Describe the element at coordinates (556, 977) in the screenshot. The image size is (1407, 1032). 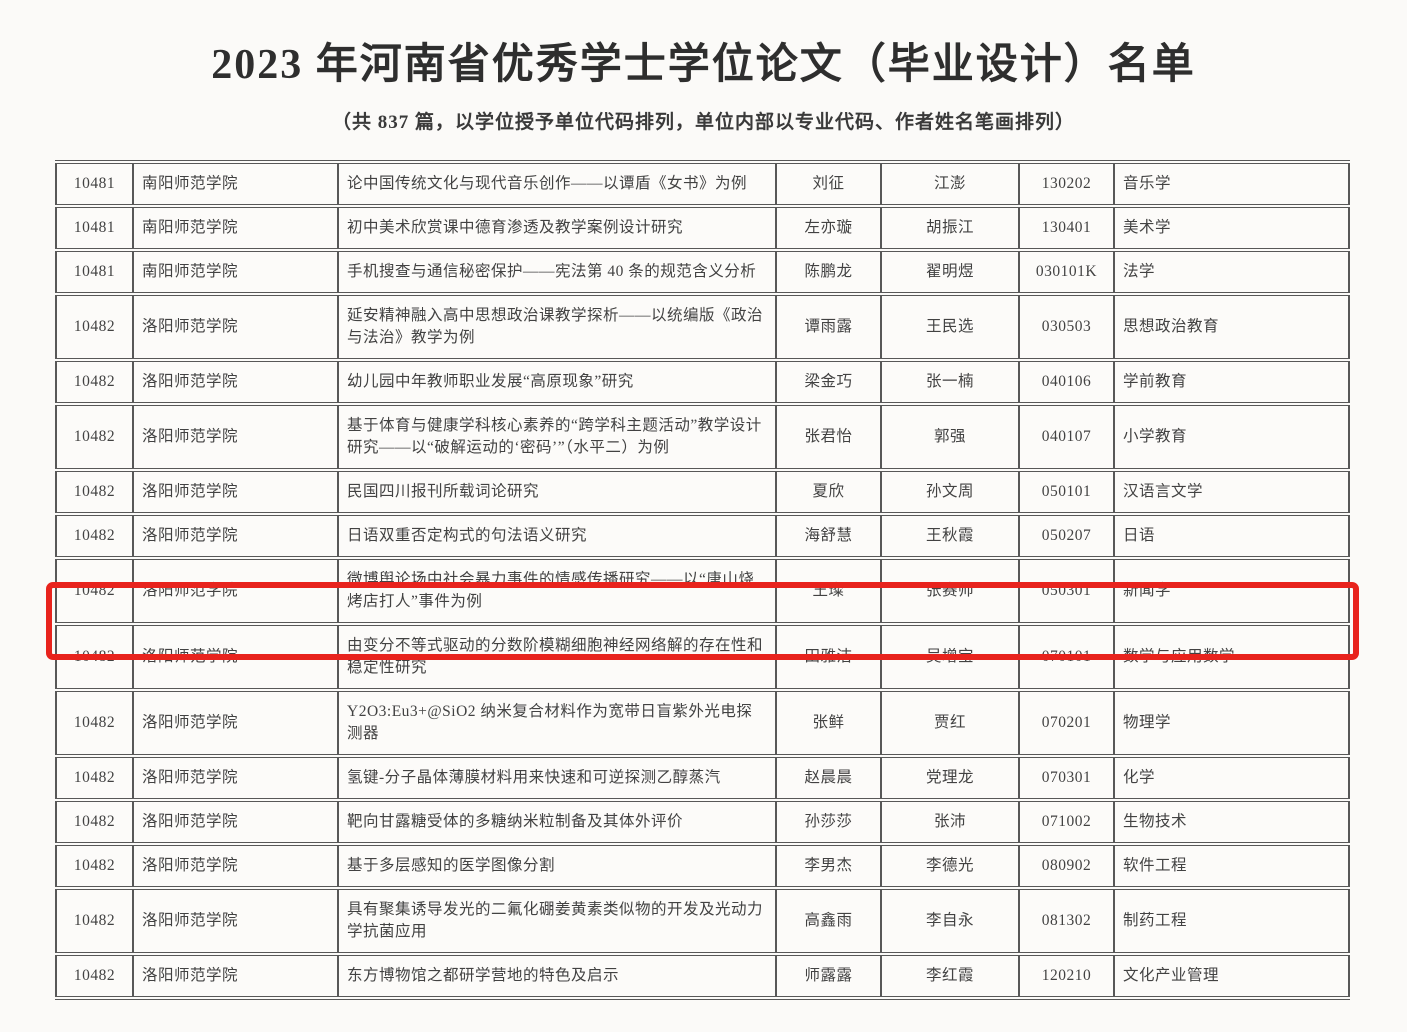
I see `cell-thesis-title: 东方博物馆之都研学营地的特色及启示` at that location.